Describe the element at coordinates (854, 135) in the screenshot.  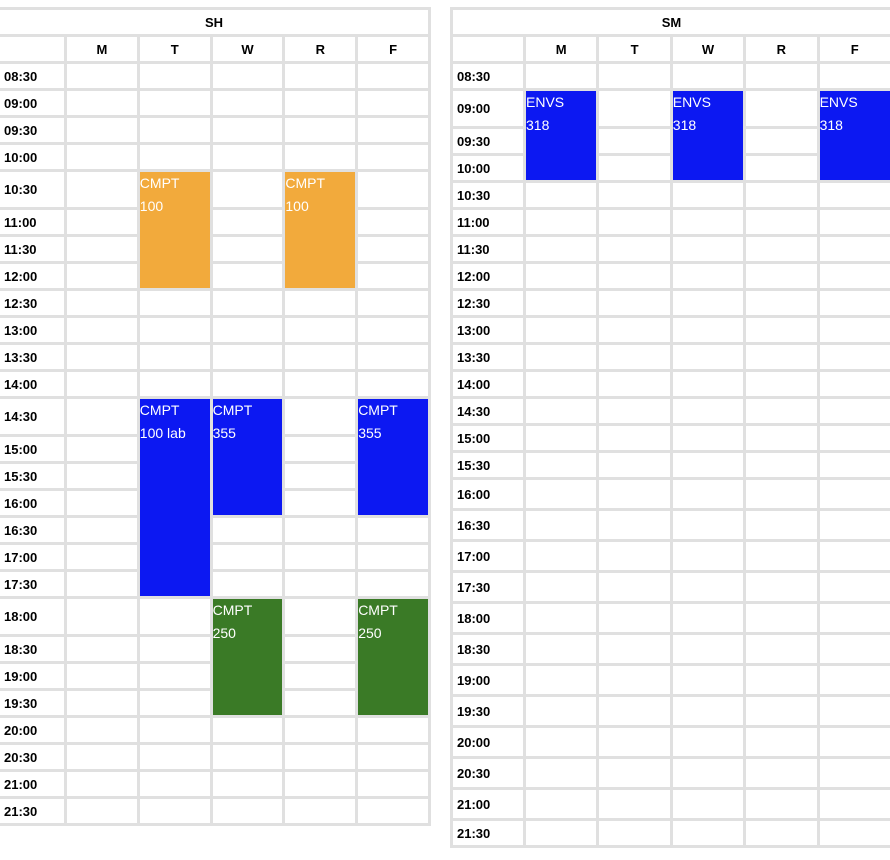
I see `course-block: ENVS 318` at that location.